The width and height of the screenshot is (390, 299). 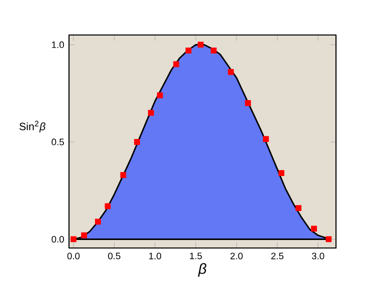 I want to click on x-tick-label: 0.0, so click(x=73, y=256).